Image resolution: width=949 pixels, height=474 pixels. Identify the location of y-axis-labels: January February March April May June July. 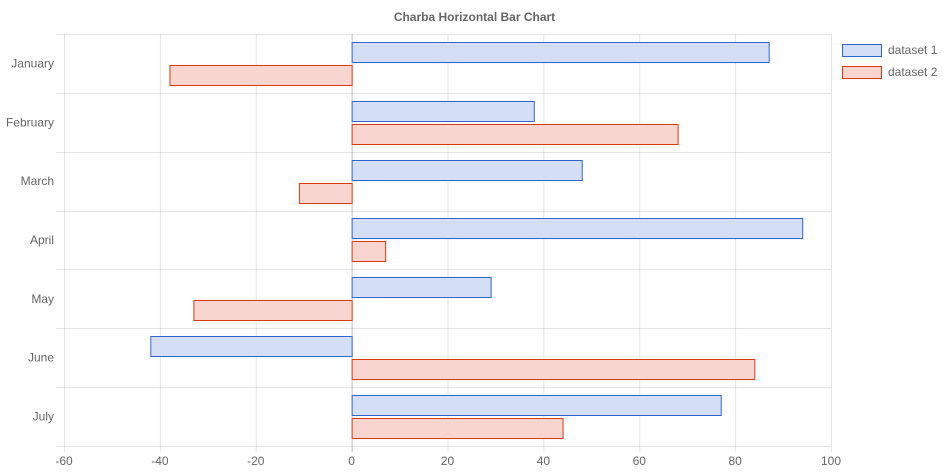
(30, 239).